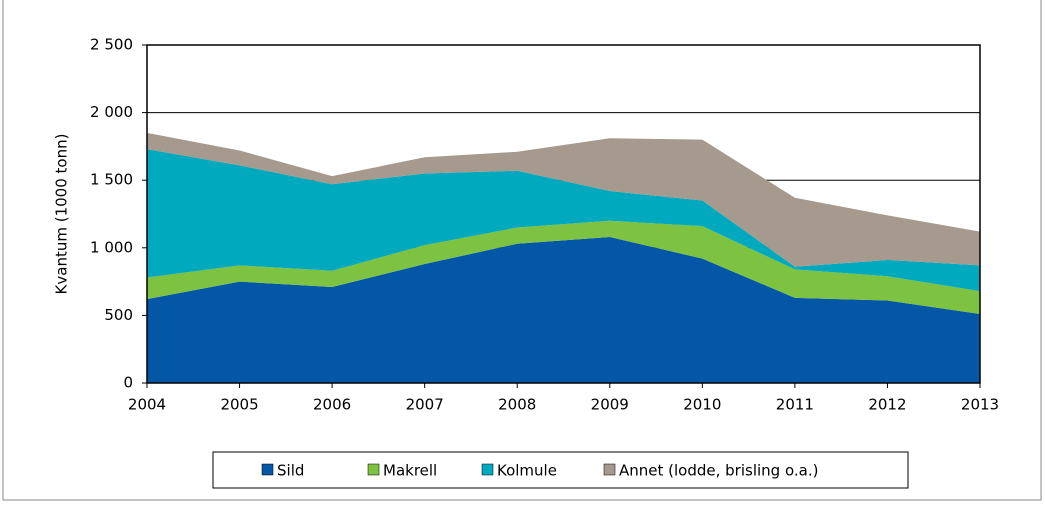 Image resolution: width=1045 pixels, height=507 pixels. What do you see at coordinates (560, 470) in the screenshot?
I see `legend-box` at bounding box center [560, 470].